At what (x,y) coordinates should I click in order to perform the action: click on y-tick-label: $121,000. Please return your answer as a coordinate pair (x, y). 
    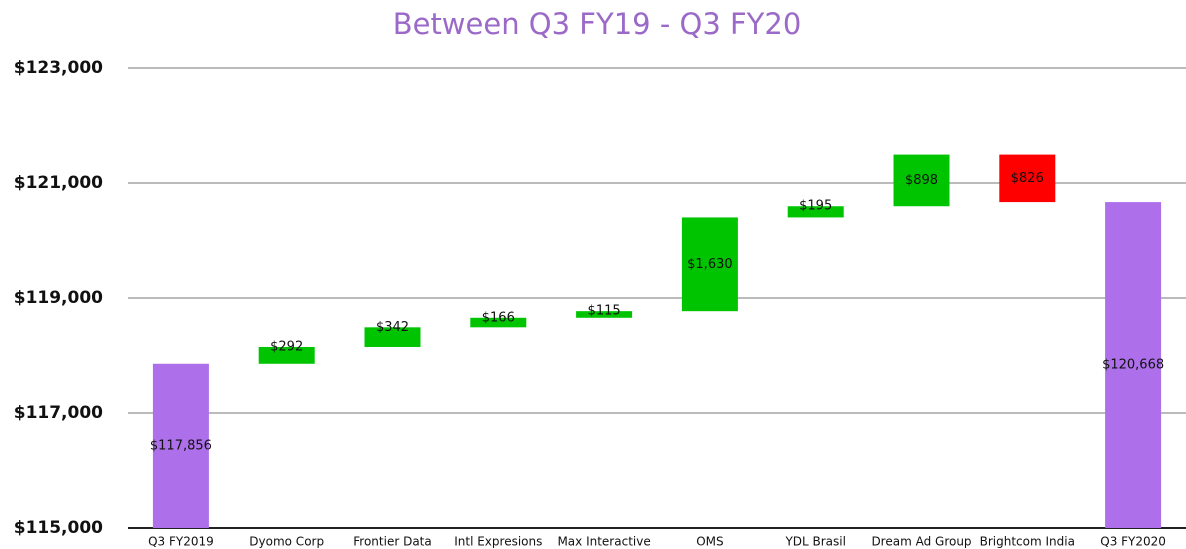
    Looking at the image, I should click on (58, 183).